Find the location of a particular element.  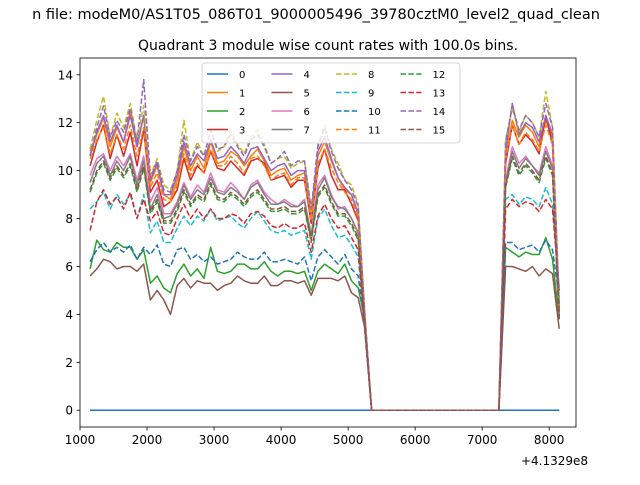

legend-label-2: 2 is located at coordinates (242, 112).